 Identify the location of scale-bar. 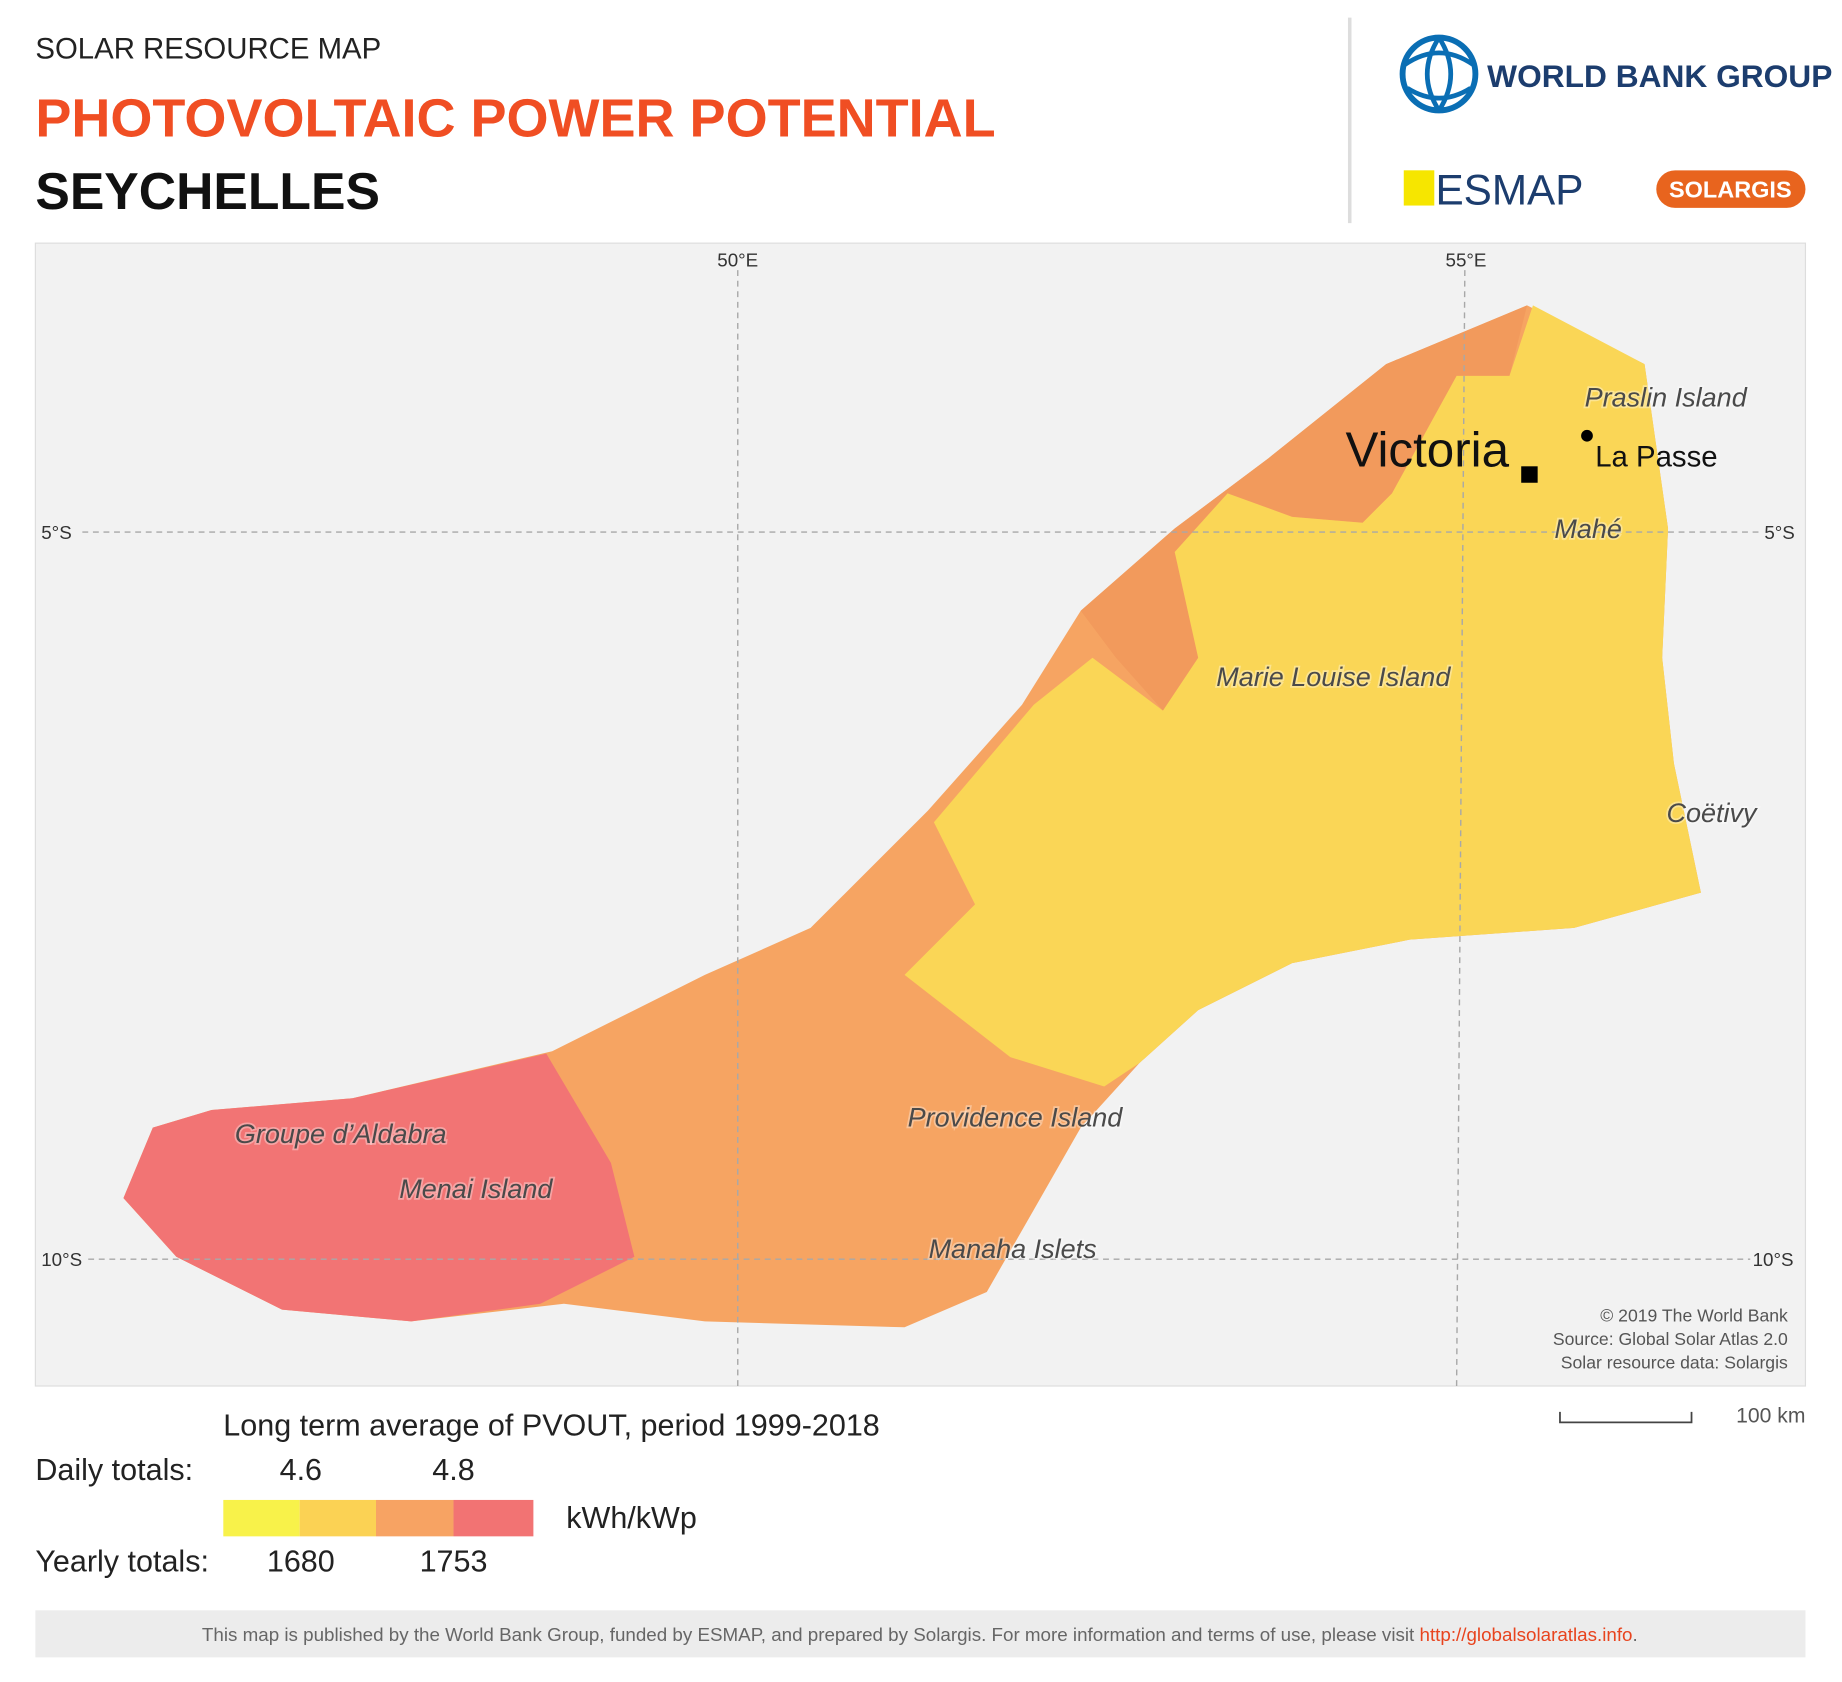
(1626, 1417).